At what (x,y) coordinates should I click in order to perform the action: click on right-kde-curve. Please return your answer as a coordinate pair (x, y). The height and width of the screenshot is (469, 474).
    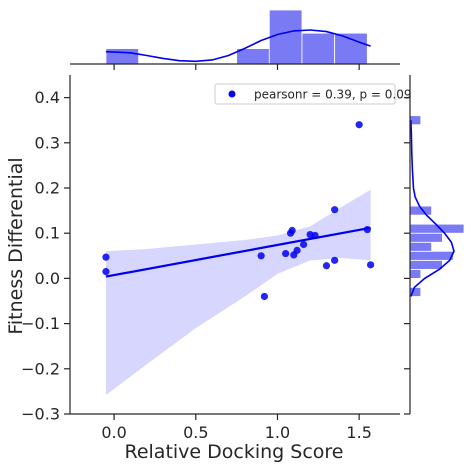
    Looking at the image, I should click on (432, 208).